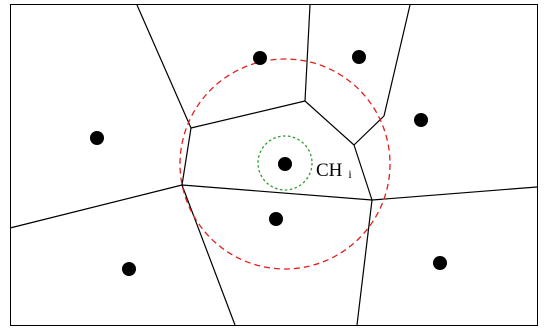  What do you see at coordinates (350, 174) in the screenshot?
I see `cluster-head-label-subscript: i` at bounding box center [350, 174].